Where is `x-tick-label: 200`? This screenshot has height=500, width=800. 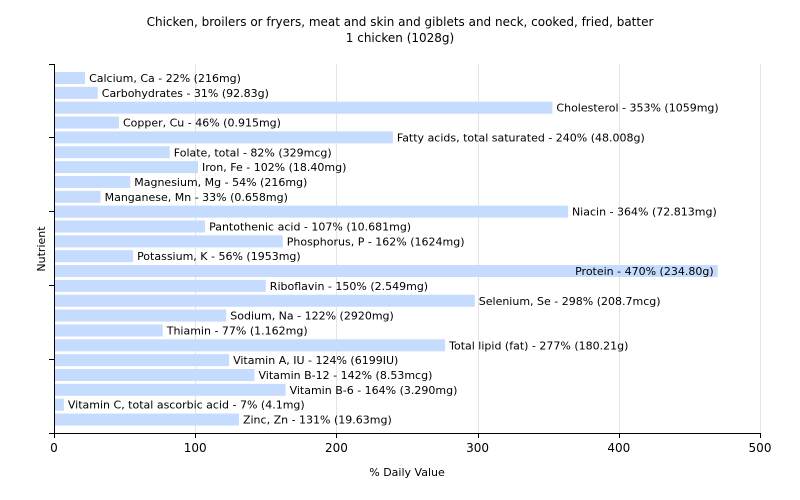 x-tick-label: 200 is located at coordinates (336, 448).